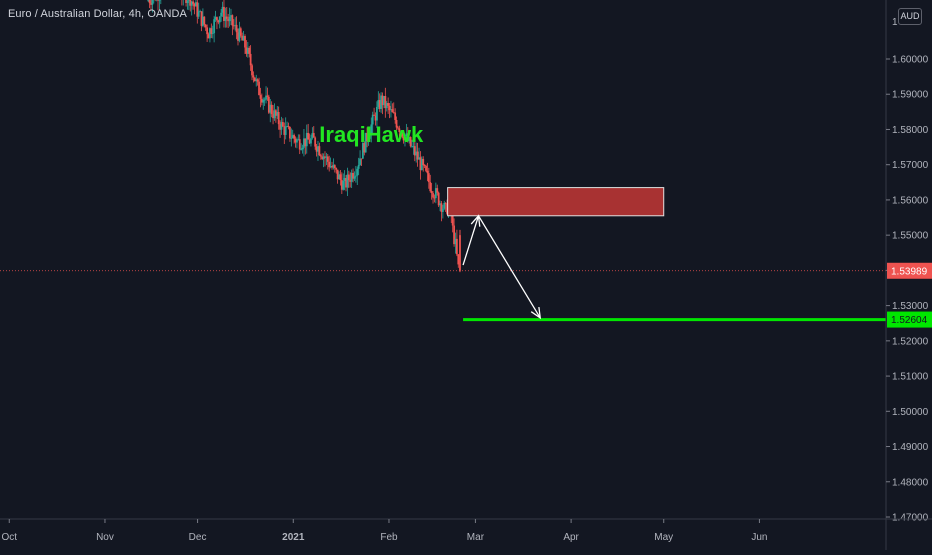  Describe the element at coordinates (910, 165) in the screenshot. I see `price-tick-label: 1.57000` at that location.